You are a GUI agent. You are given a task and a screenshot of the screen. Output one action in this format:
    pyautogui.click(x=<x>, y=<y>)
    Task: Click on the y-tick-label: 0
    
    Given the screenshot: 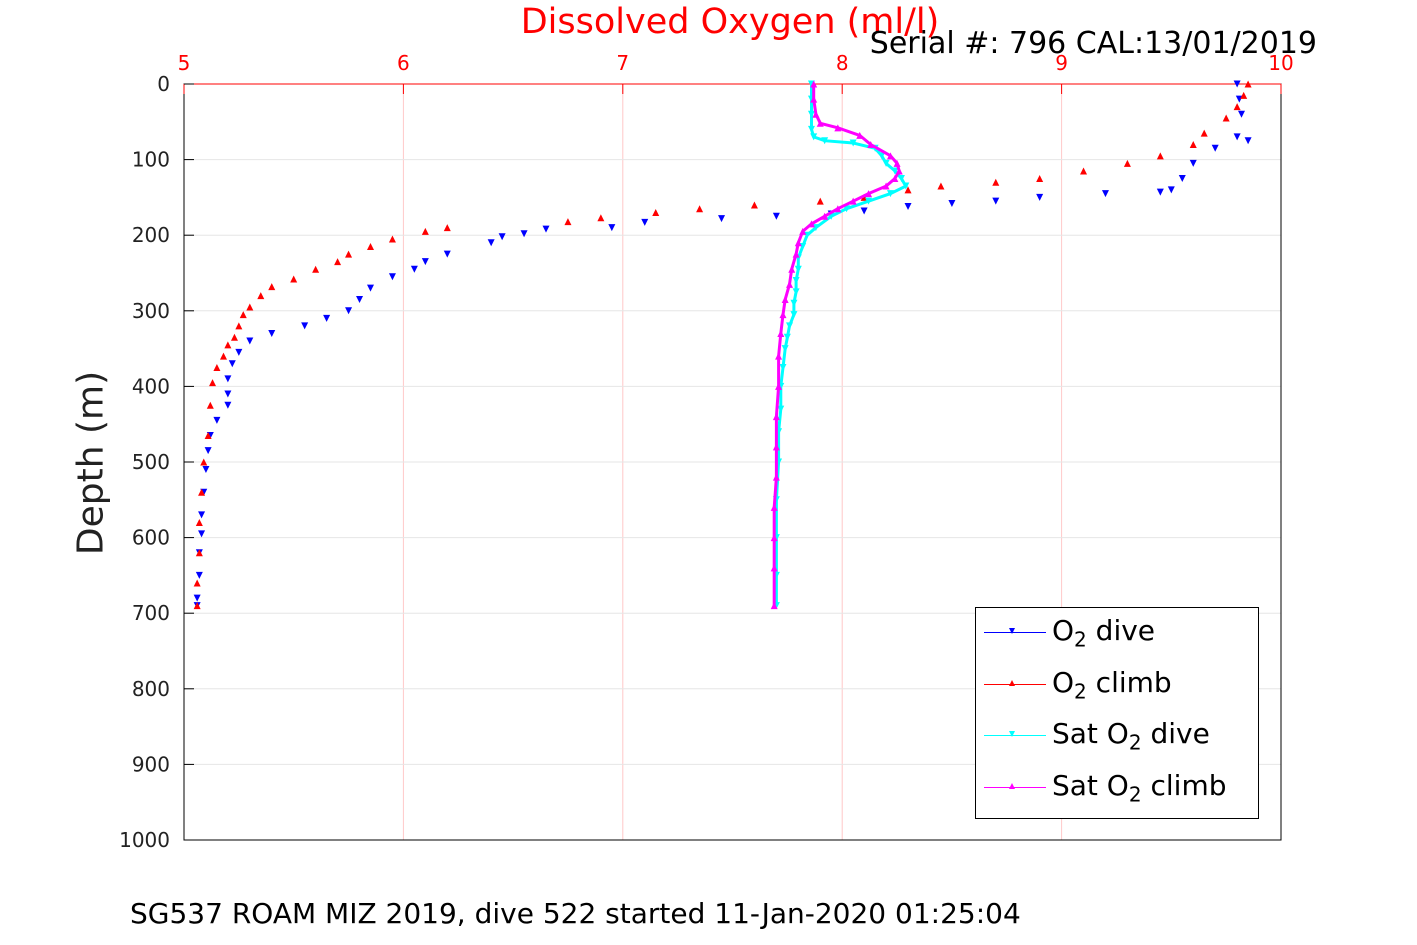 What is the action you would take?
    pyautogui.click(x=163, y=84)
    